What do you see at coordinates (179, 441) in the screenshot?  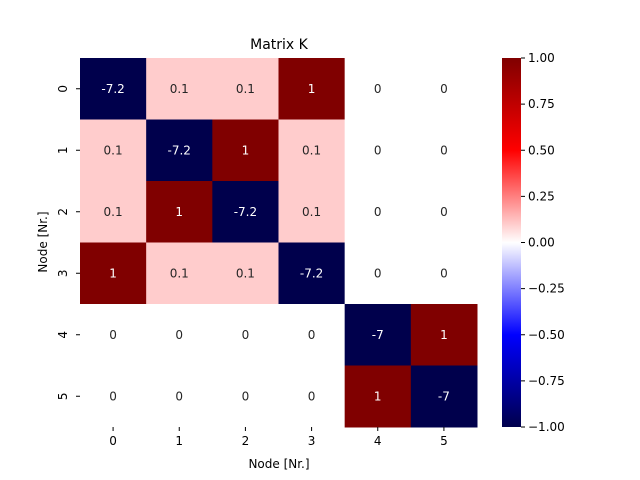 I see `x-tick-label: 1` at bounding box center [179, 441].